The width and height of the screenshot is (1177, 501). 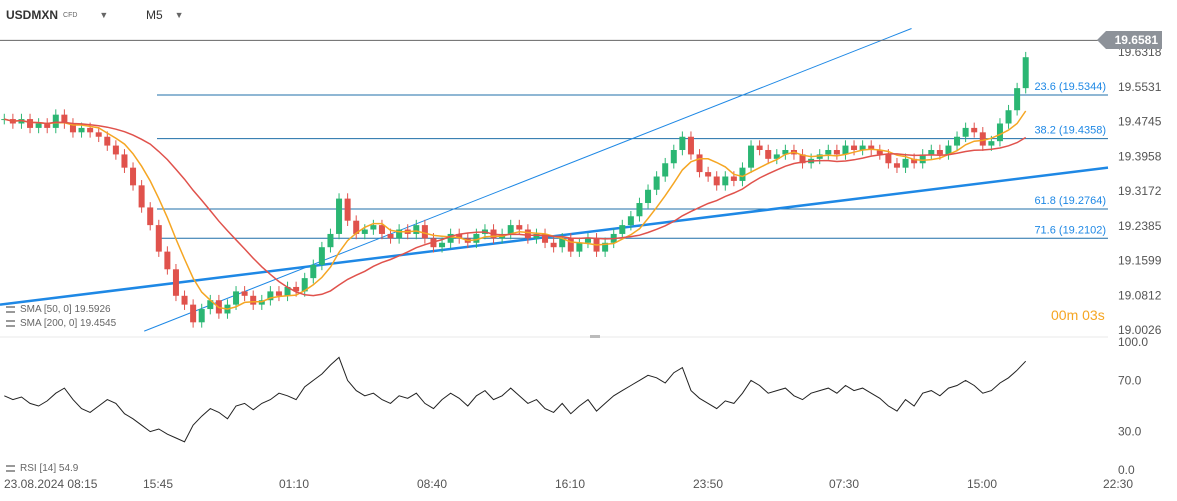 I want to click on fib-level-label: 23.6 (19.5344), so click(x=1070, y=87).